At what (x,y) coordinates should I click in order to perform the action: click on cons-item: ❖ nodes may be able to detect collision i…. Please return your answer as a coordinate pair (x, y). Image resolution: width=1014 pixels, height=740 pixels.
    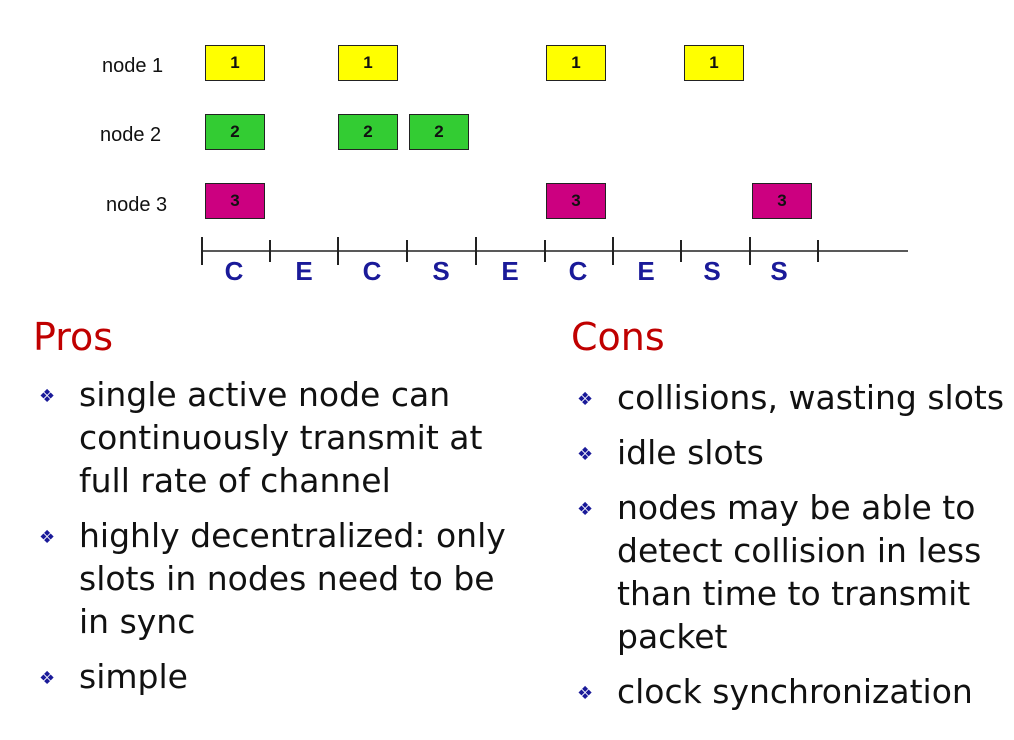
    Looking at the image, I should click on (791, 572).